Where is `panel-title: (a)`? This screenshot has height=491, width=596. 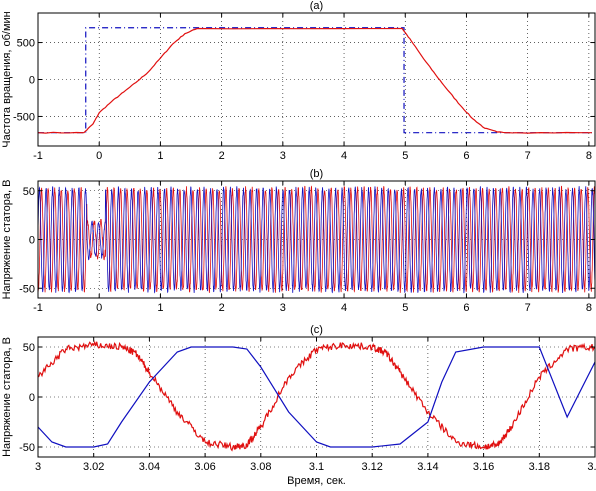
panel-title: (a) is located at coordinates (316, 6).